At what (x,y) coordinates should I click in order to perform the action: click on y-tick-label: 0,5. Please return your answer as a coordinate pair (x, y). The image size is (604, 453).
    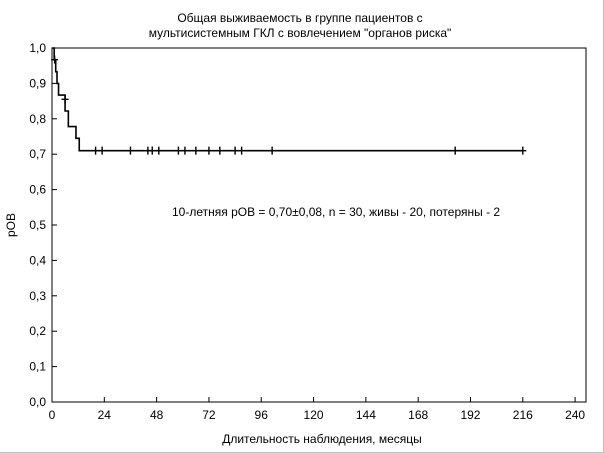
    Looking at the image, I should click on (37, 225).